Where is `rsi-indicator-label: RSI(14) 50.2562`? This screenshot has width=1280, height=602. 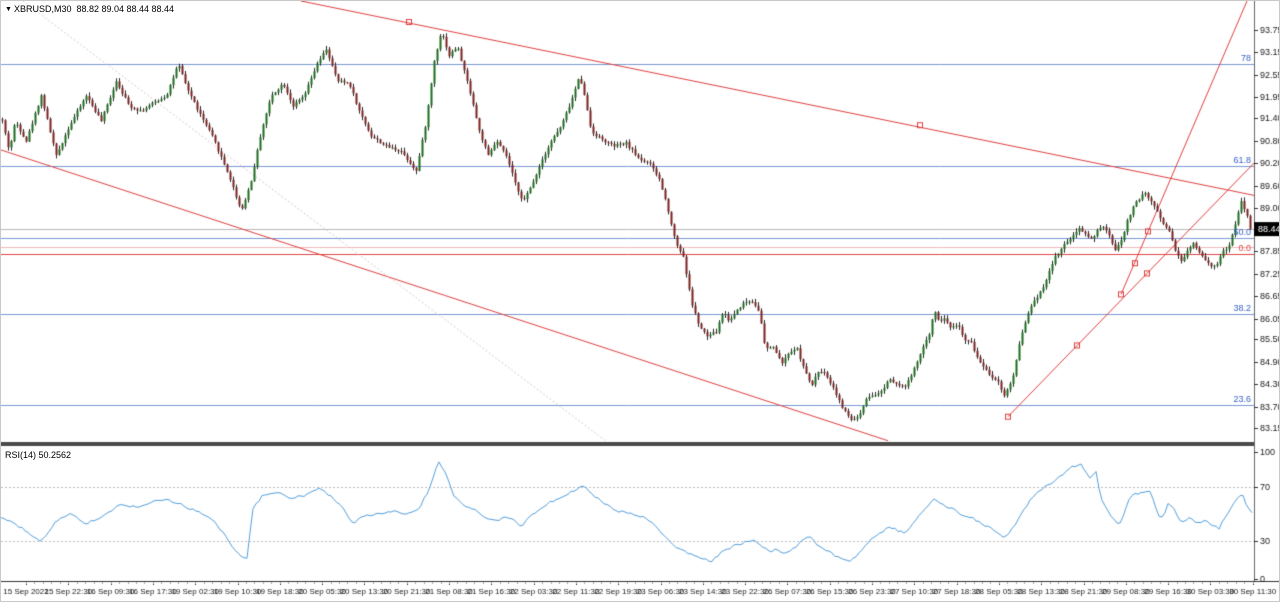 rsi-indicator-label: RSI(14) 50.2562 is located at coordinates (38, 455).